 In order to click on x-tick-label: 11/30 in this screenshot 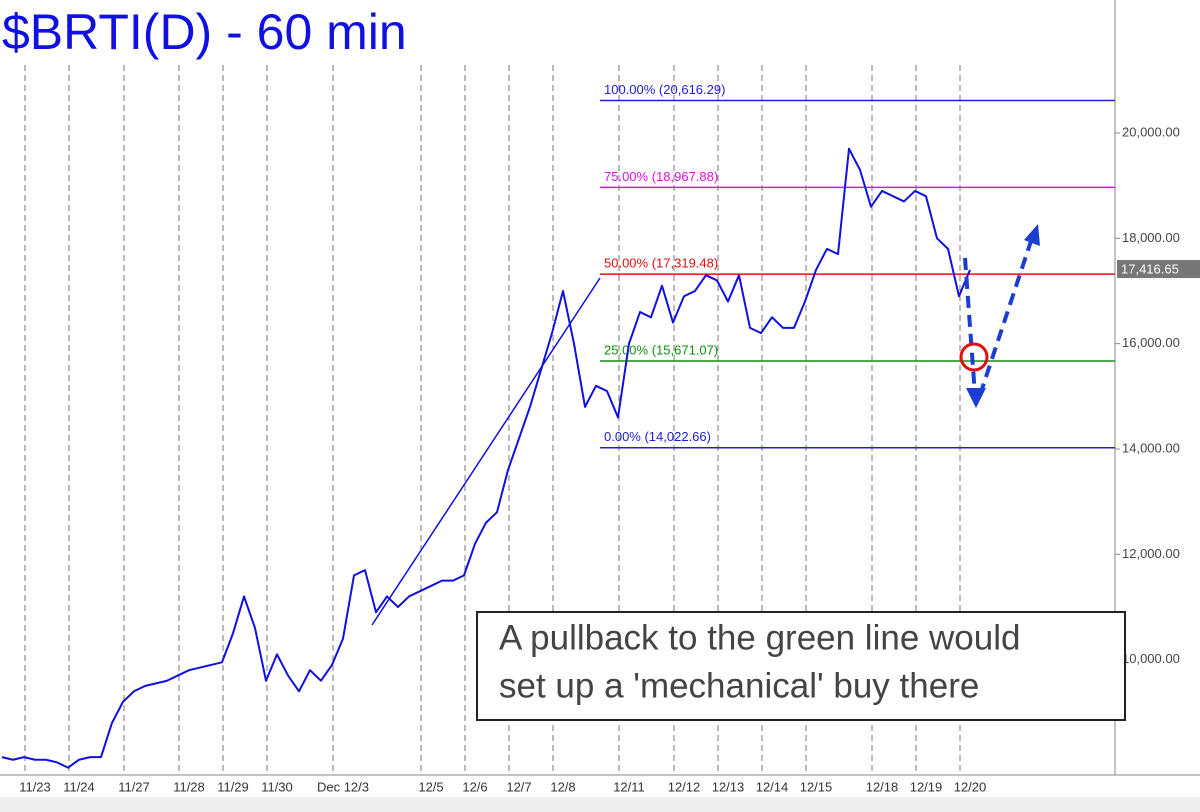, I will do `click(277, 786)`.